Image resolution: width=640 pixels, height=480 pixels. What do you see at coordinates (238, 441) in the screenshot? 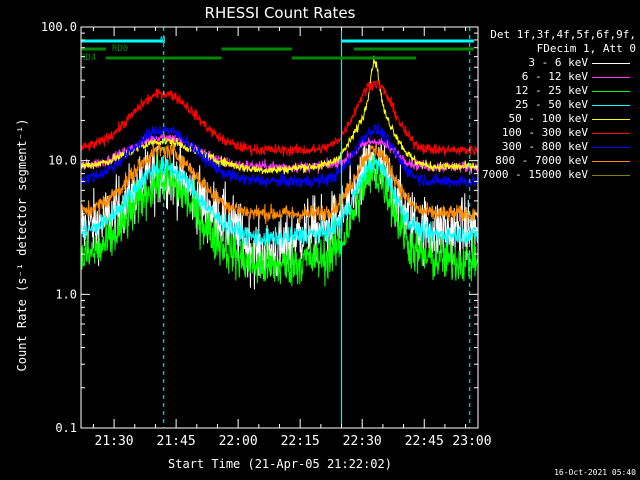
I see `x-tick-label-2: 22:00` at bounding box center [238, 441].